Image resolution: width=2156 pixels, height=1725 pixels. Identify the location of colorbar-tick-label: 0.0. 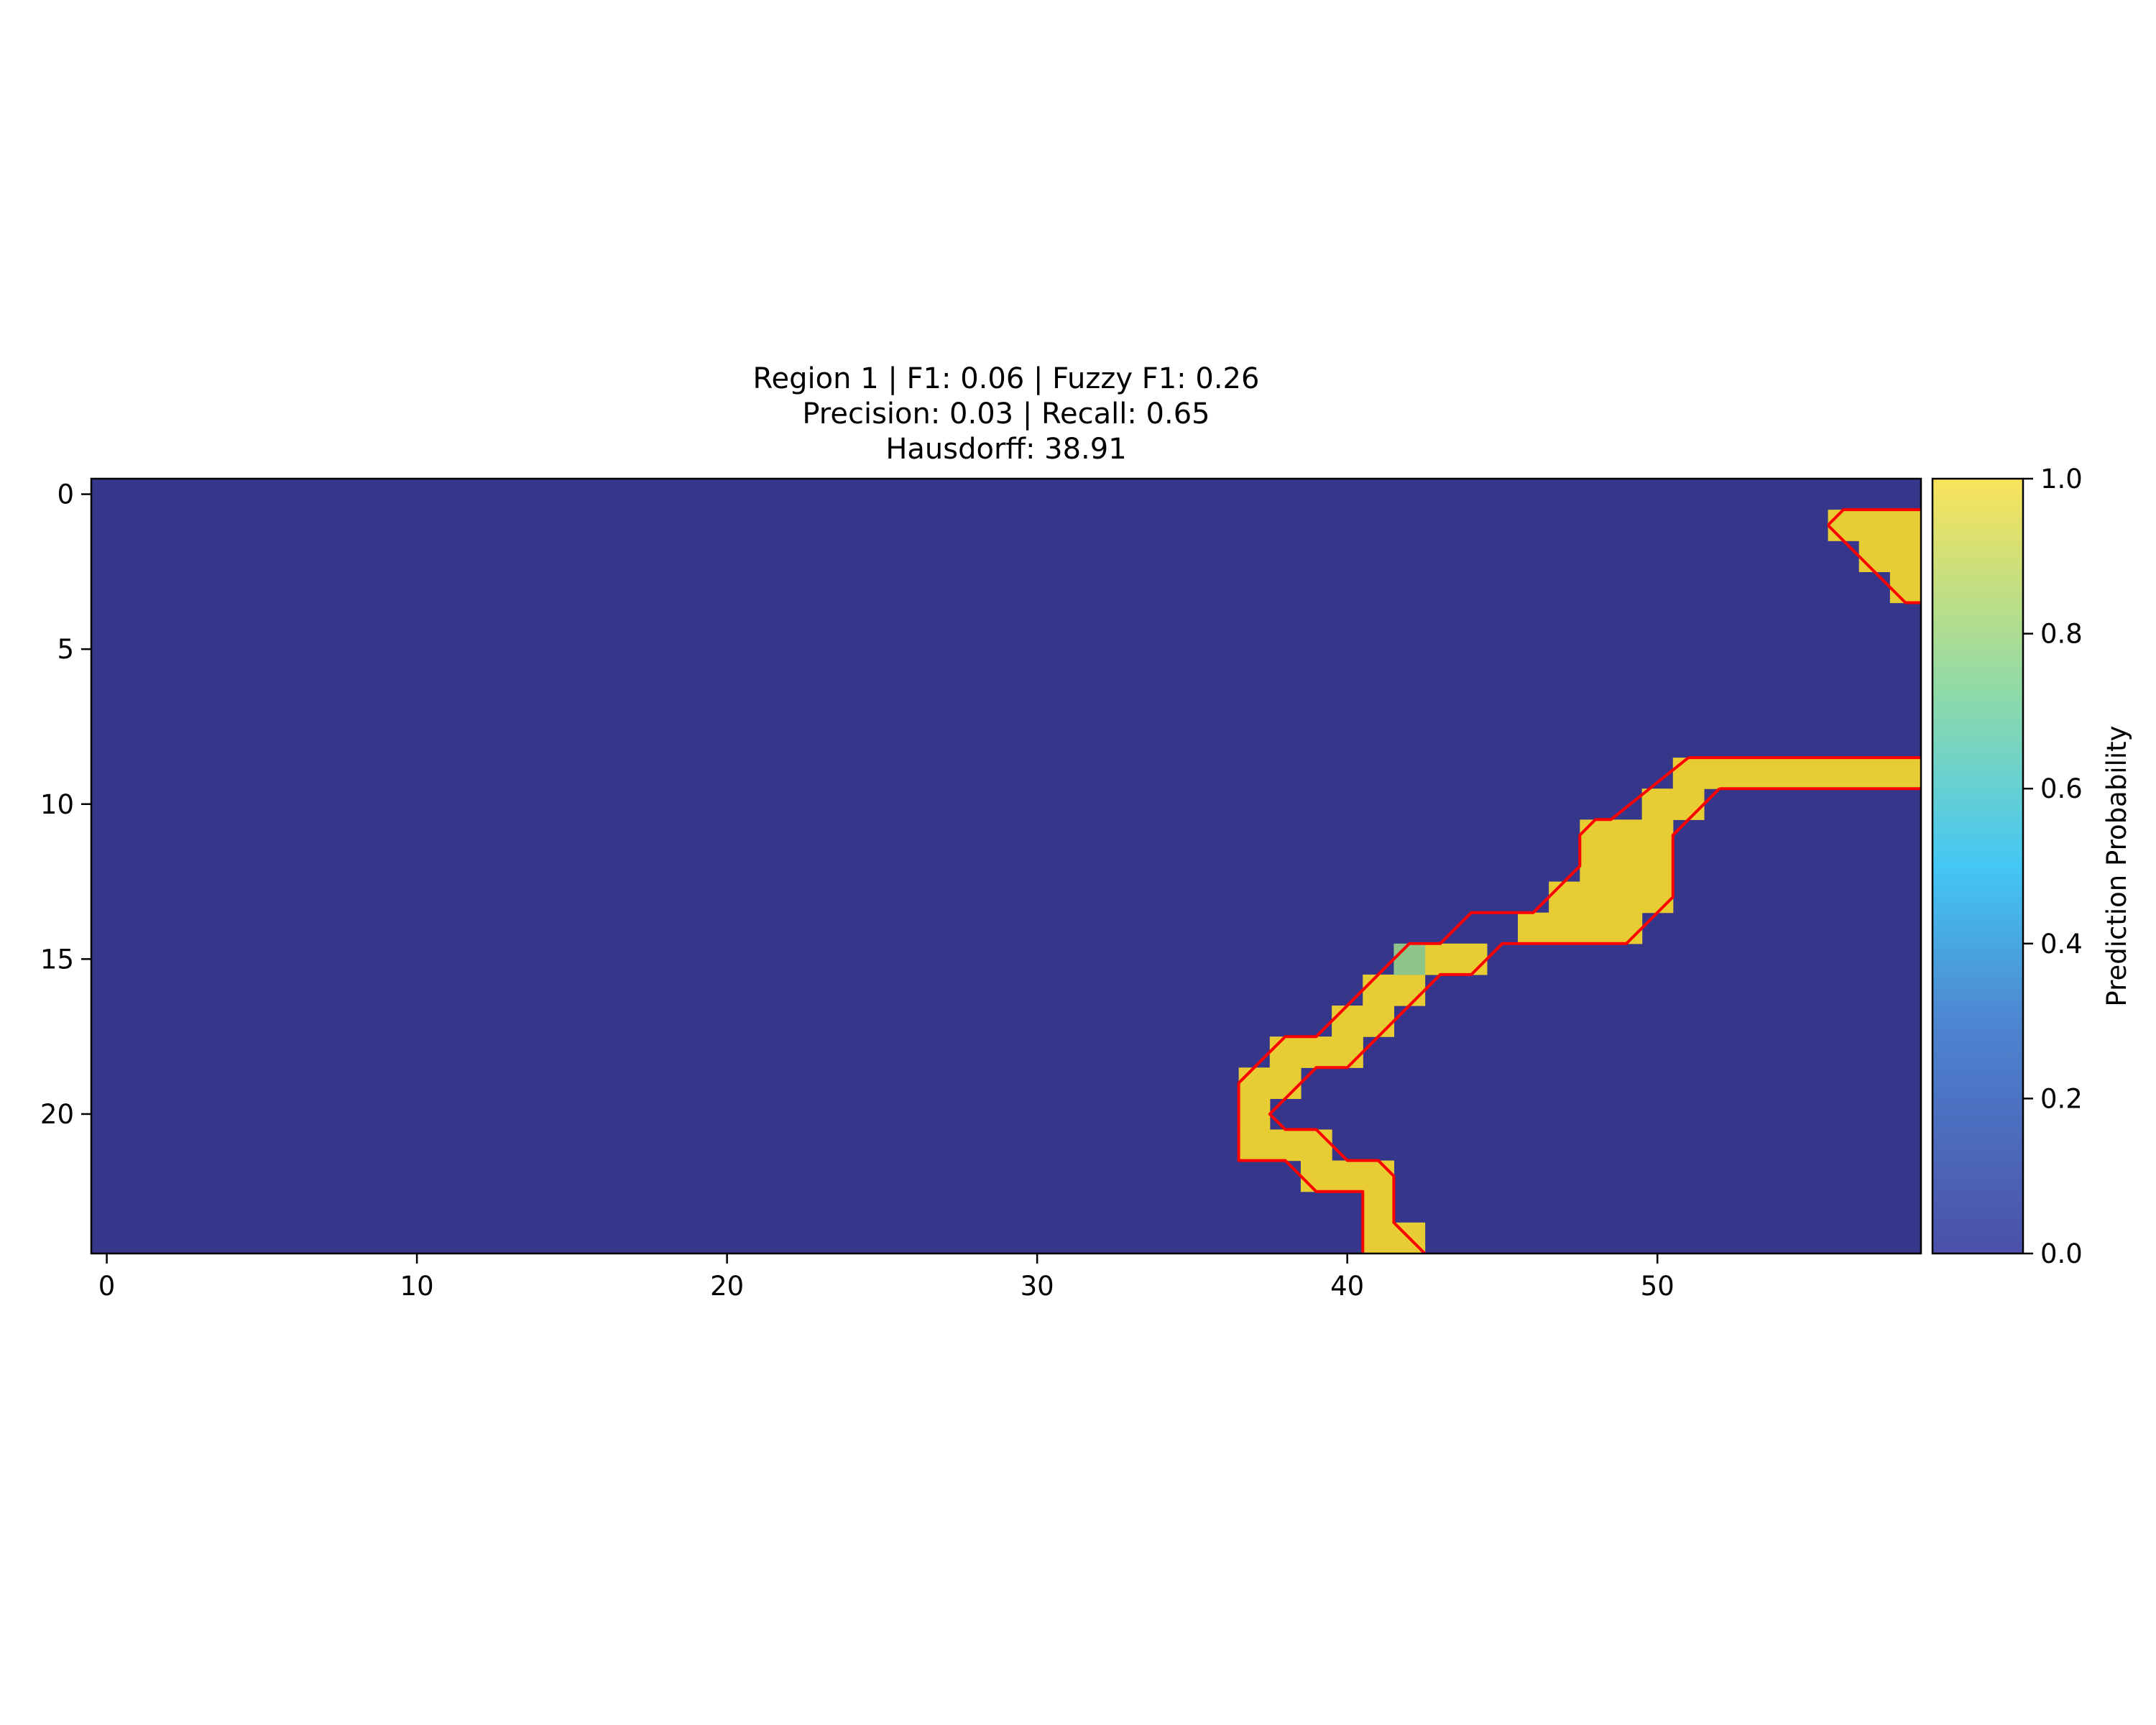
(2062, 1253).